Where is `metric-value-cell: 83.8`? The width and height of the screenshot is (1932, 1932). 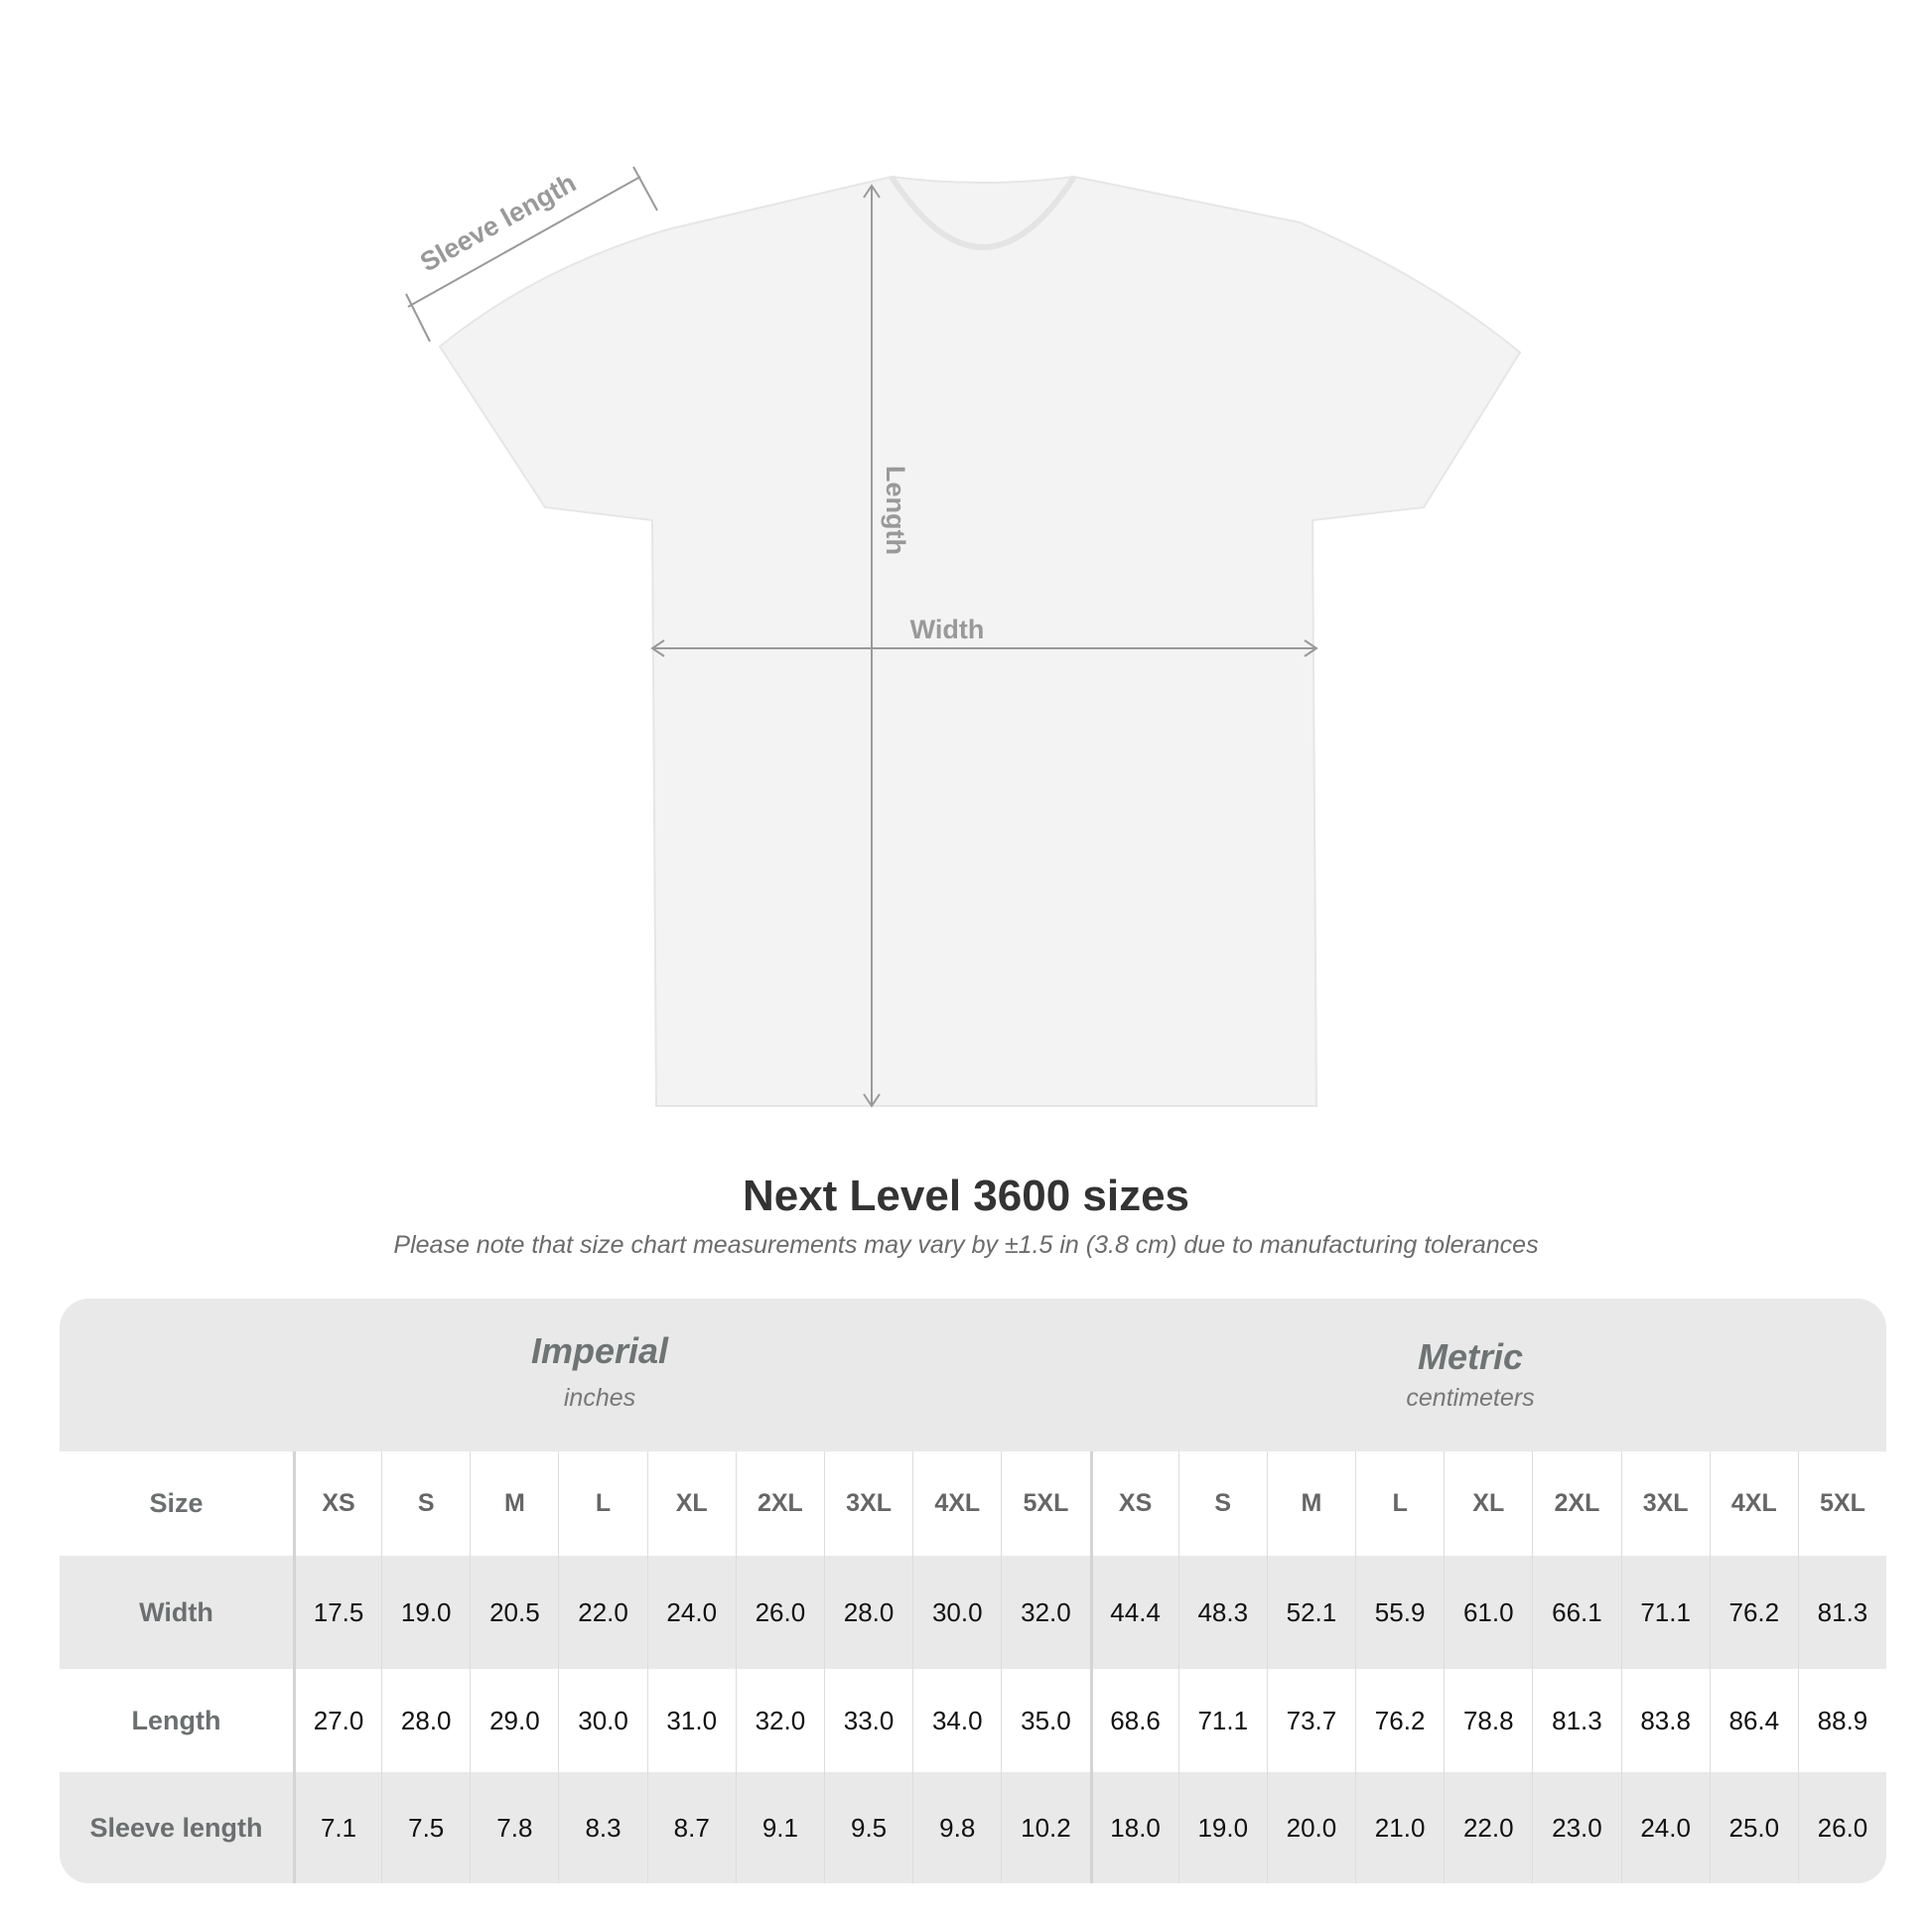
metric-value-cell: 83.8 is located at coordinates (1665, 1721).